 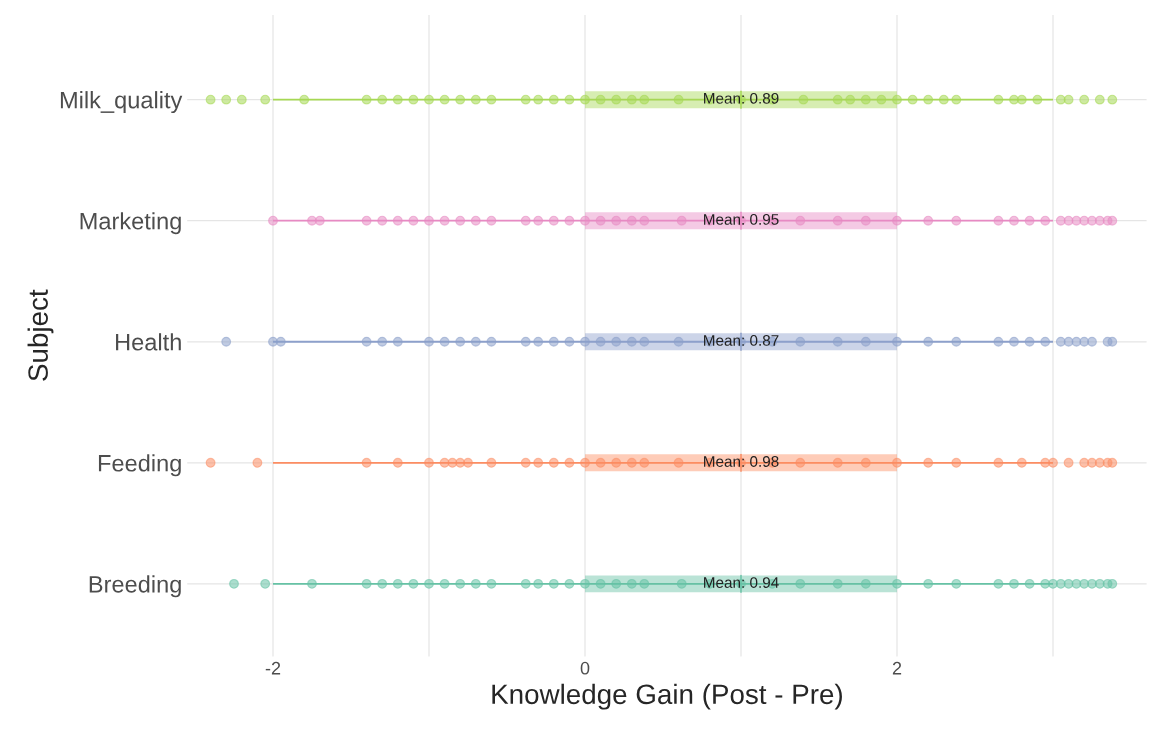 What do you see at coordinates (741, 340) in the screenshot?
I see `annotation: Mean: 0.87` at bounding box center [741, 340].